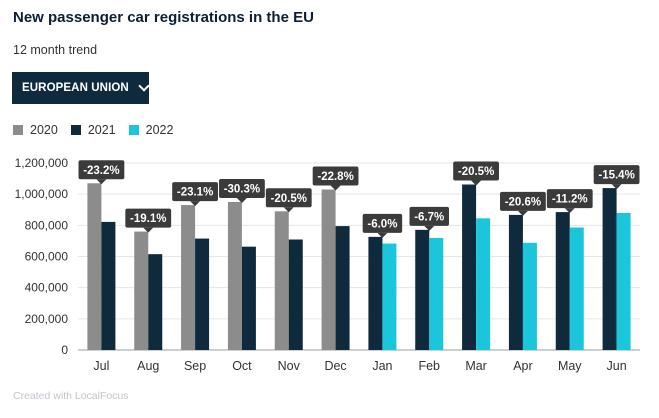 The image size is (659, 418). Describe the element at coordinates (133, 130) in the screenshot. I see `legend-swatch-2022` at that location.